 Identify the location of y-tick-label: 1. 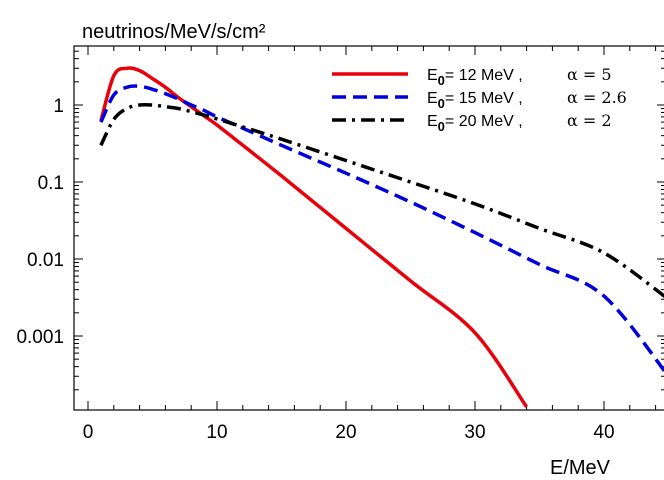
(58, 106).